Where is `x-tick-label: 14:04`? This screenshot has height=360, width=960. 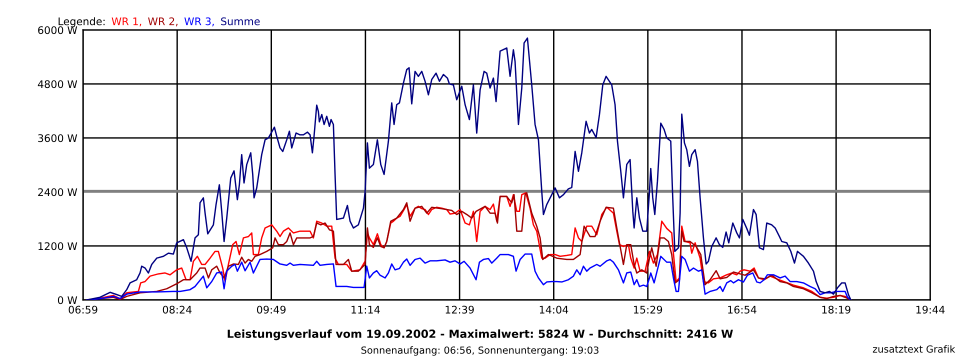 x-tick-label: 14:04 is located at coordinates (554, 310).